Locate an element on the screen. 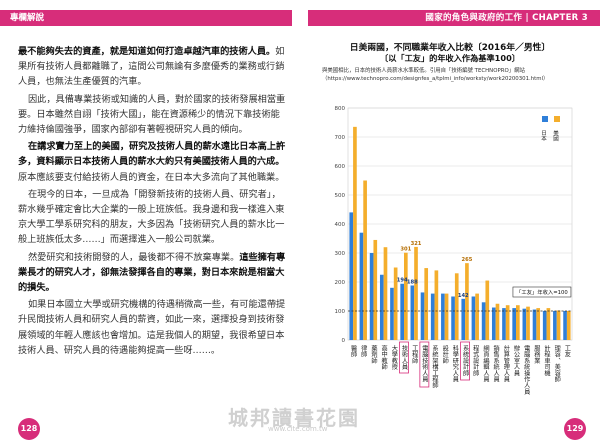 This screenshot has height=445, width=600. category-label: 銷售系統人員 is located at coordinates (495, 363).